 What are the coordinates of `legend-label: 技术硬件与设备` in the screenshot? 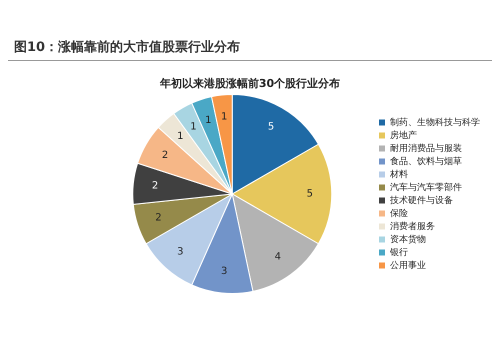 It's located at (421, 200).